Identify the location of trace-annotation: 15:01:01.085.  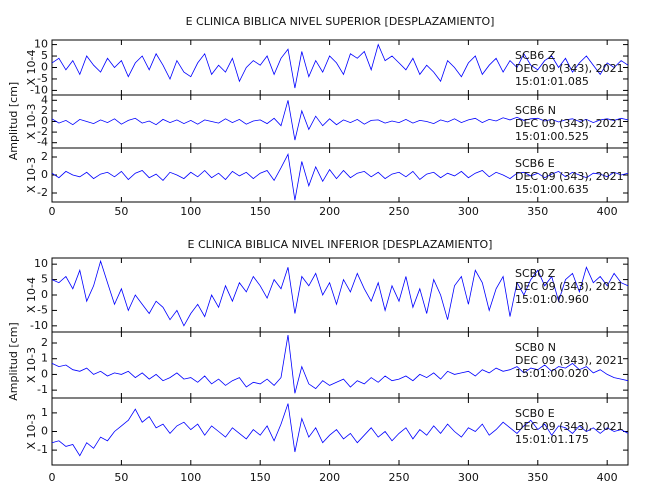
(552, 81).